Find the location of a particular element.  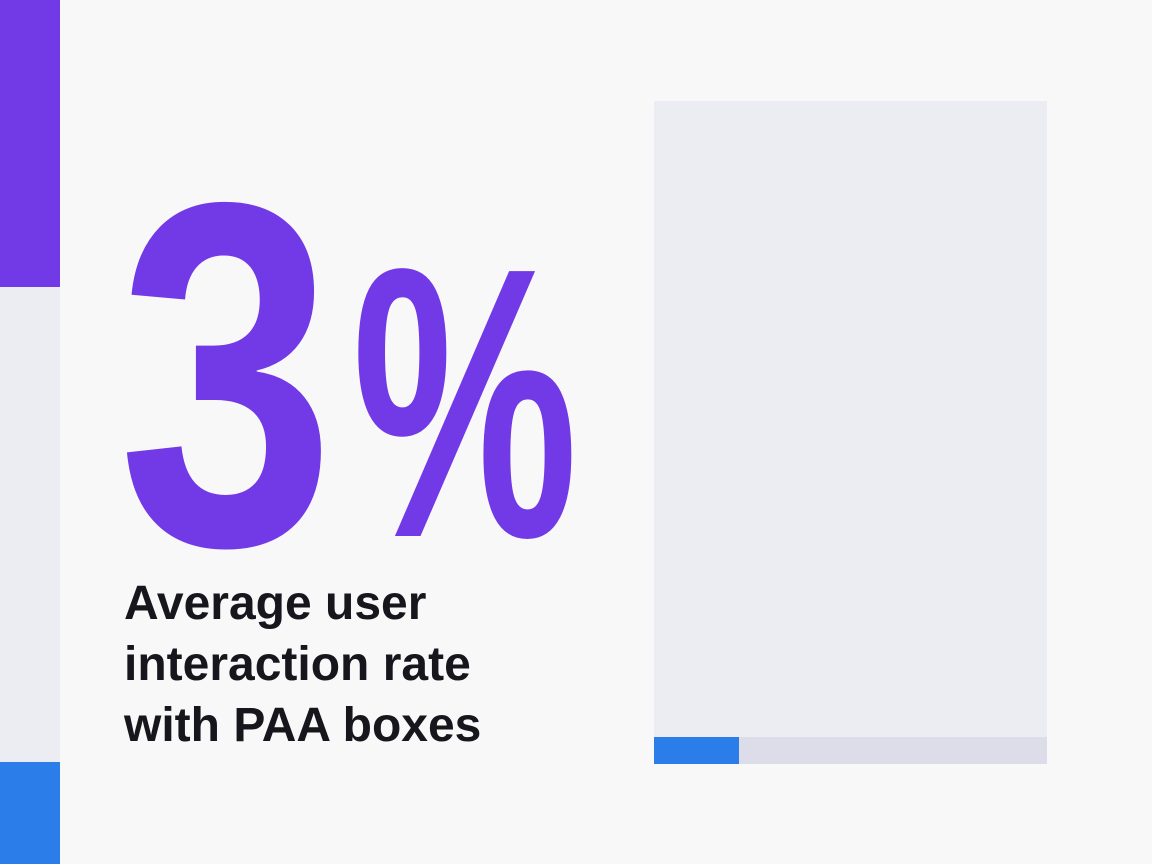

description-line: Average user is located at coordinates (275, 603).